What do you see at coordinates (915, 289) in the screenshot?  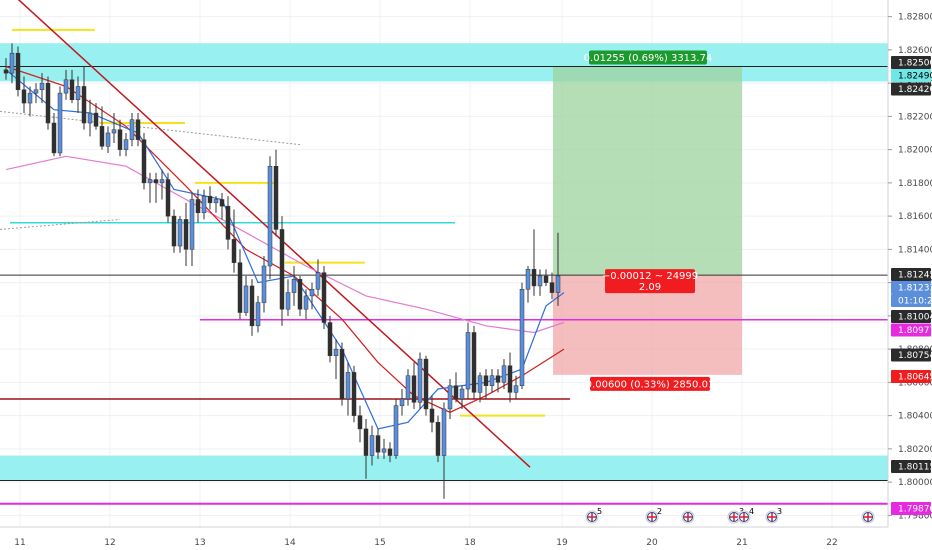 I see `price-tag-label: 1.81233` at bounding box center [915, 289].